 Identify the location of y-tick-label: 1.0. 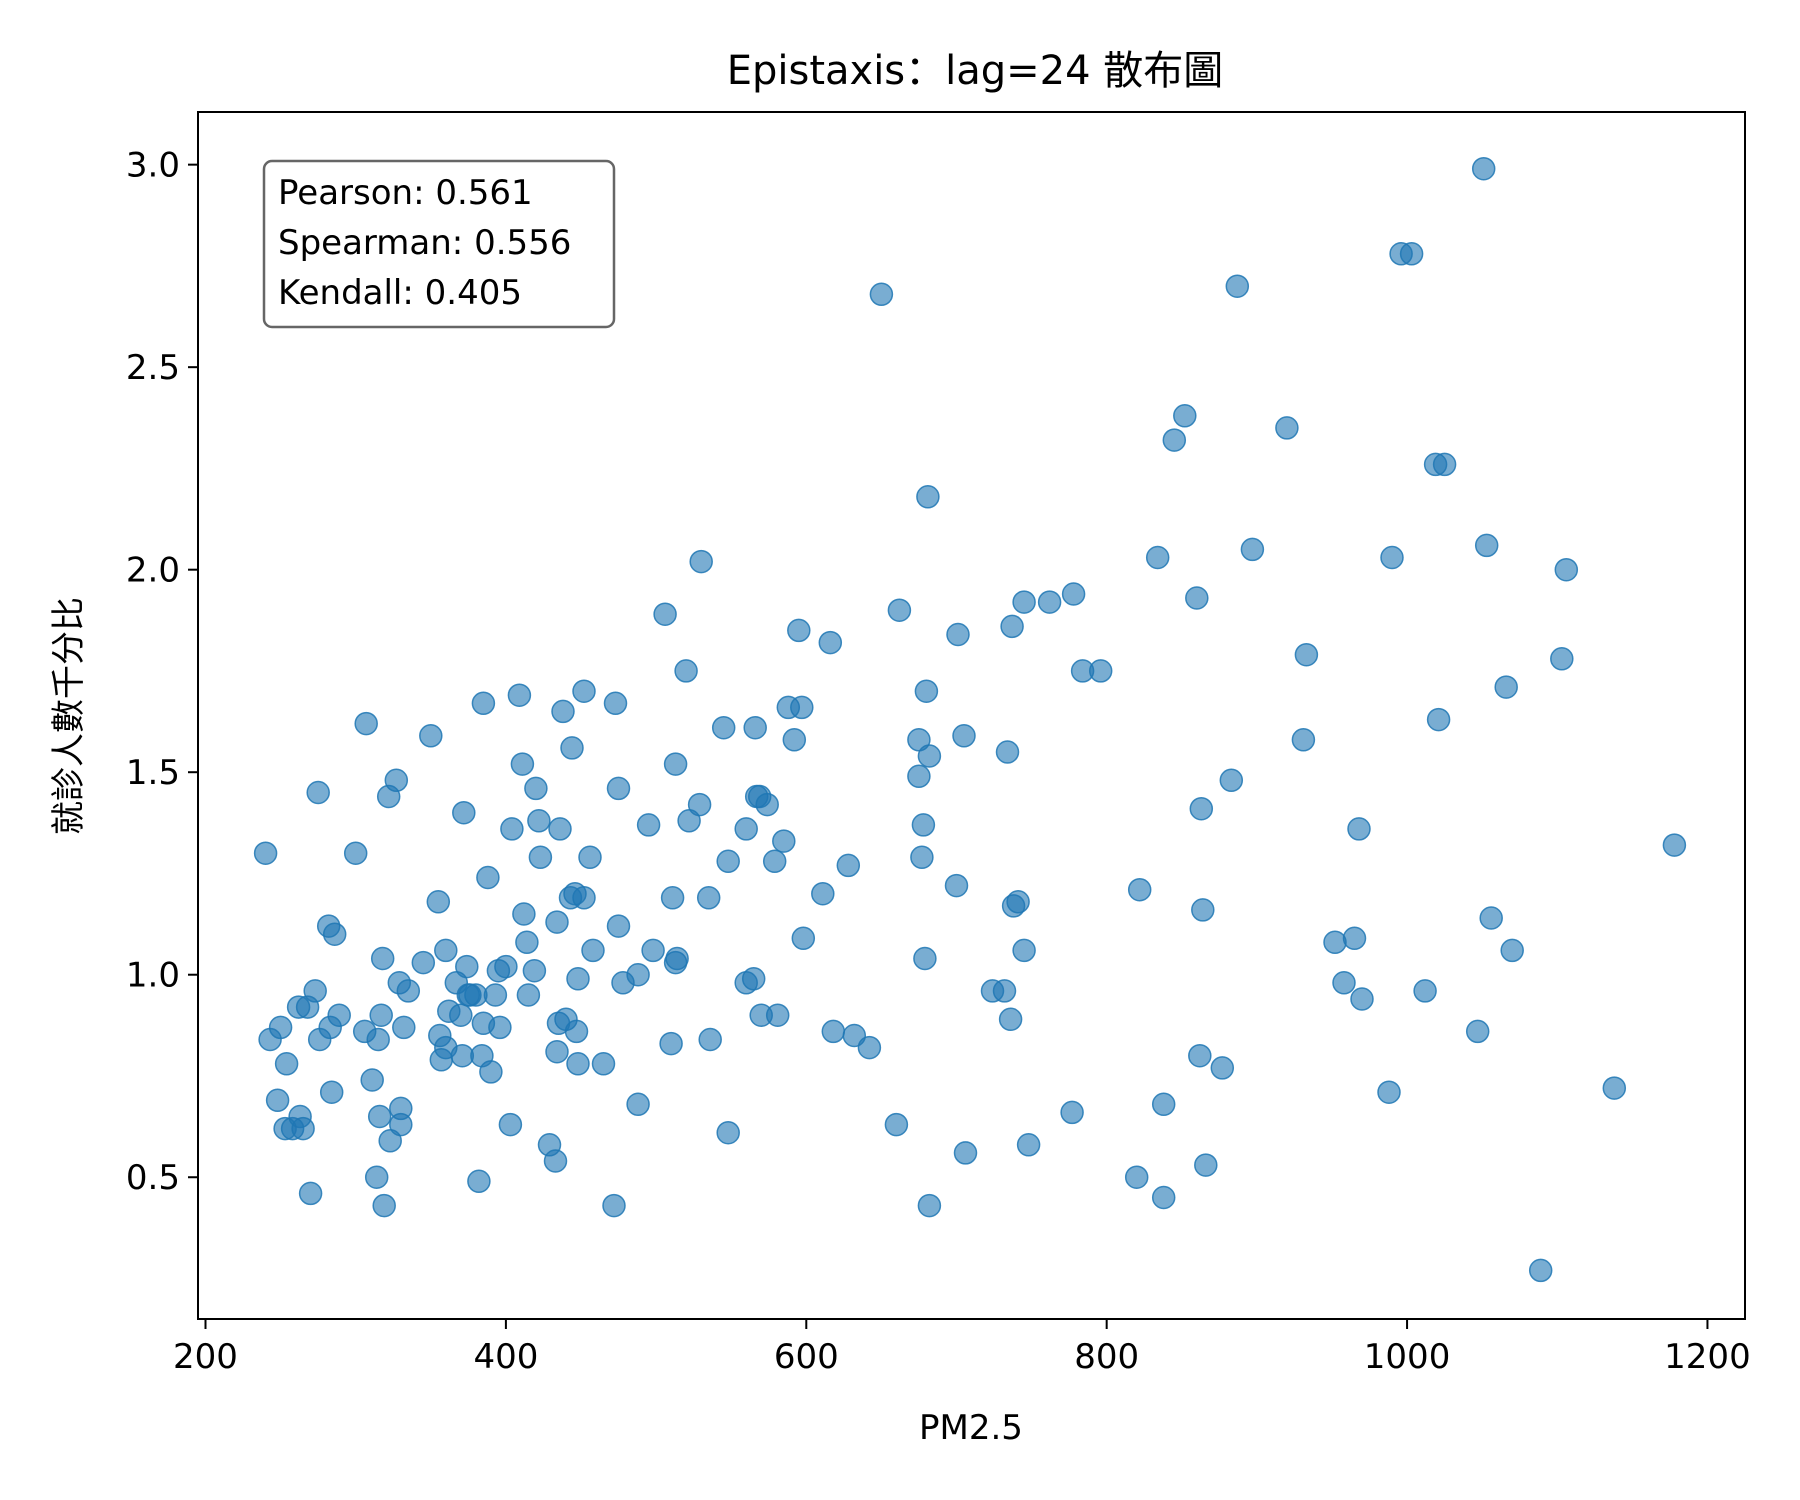
(153, 976).